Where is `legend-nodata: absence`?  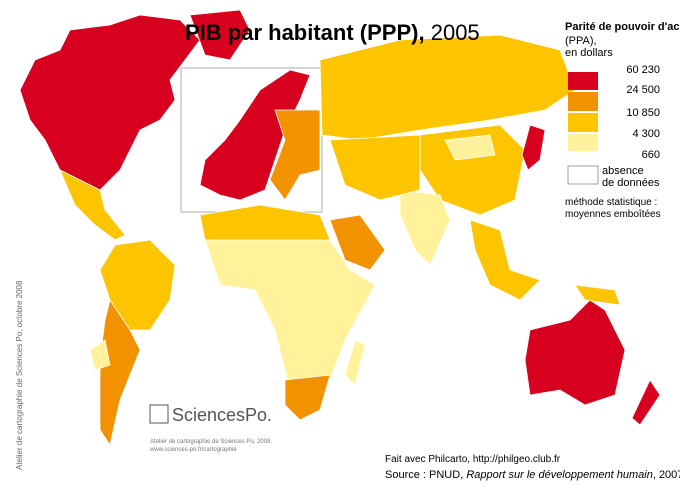
legend-nodata: absence is located at coordinates (623, 171).